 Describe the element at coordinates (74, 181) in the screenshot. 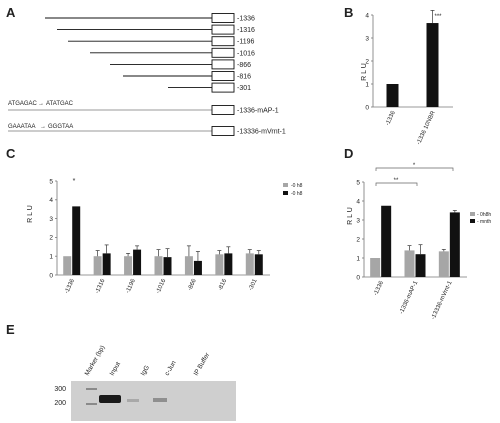

I see `panel-c-significance: *` at that location.